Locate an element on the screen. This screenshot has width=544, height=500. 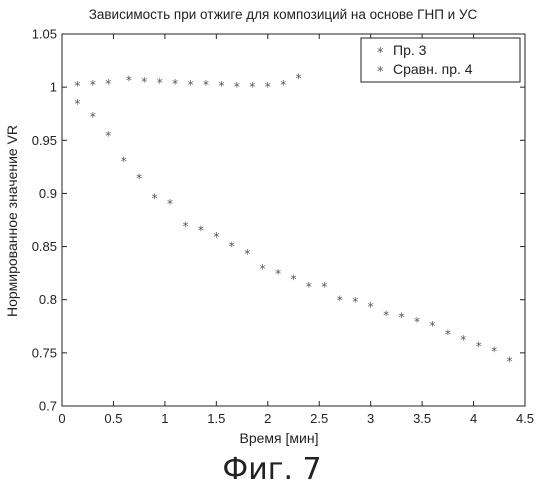
x-tick-label: 4.5 is located at coordinates (525, 418).